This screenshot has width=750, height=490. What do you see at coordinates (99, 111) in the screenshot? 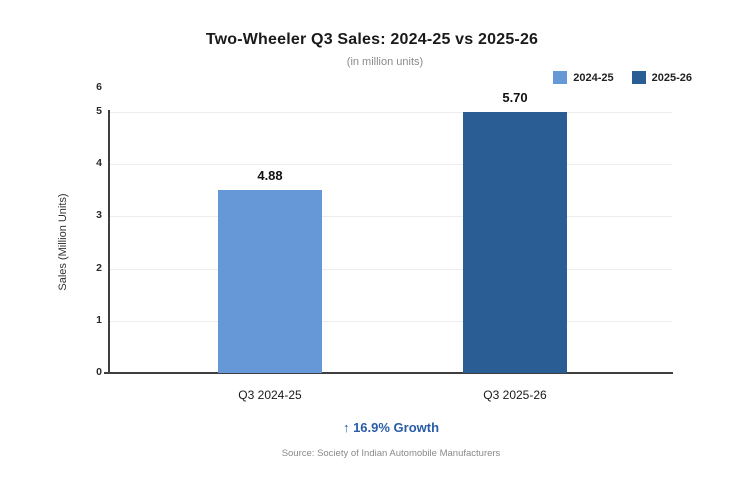
I see `y-tick-label-5: 5` at bounding box center [99, 111].